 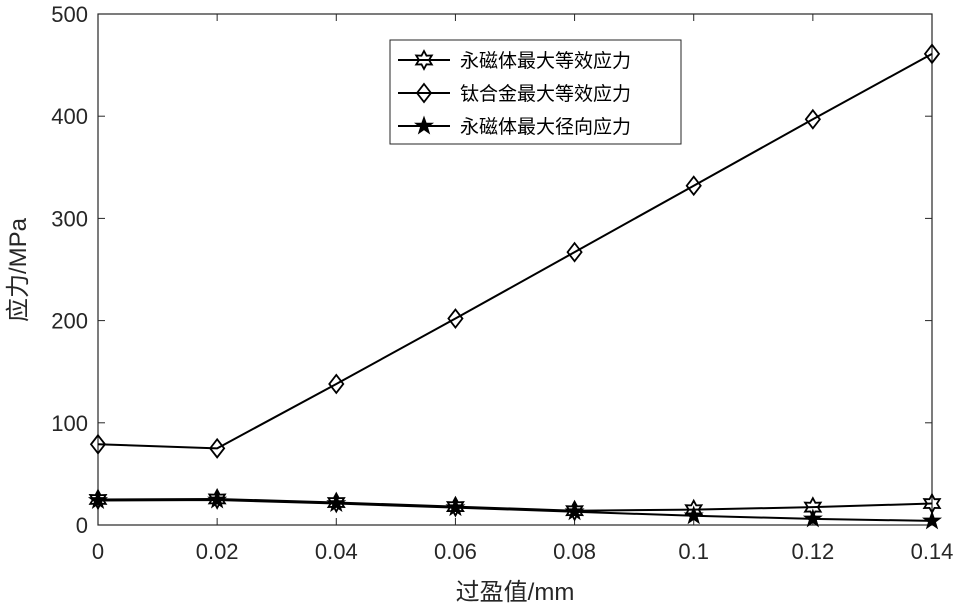 What do you see at coordinates (18, 269) in the screenshot?
I see `y-axis-label: 应力/MPa` at bounding box center [18, 269].